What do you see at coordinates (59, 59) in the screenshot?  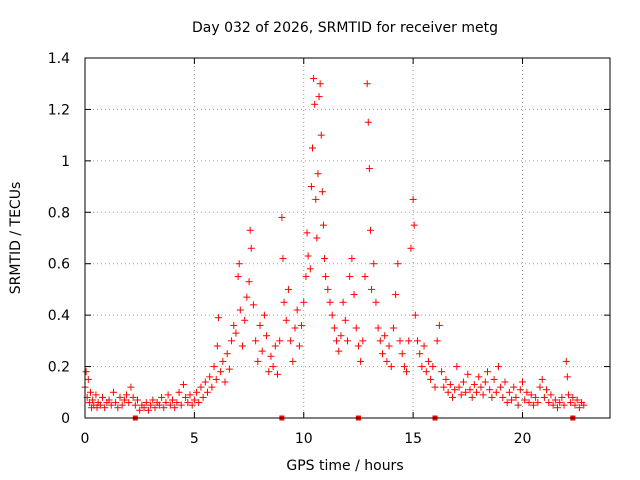 I see `y-tick-label: 1.4` at bounding box center [59, 59].